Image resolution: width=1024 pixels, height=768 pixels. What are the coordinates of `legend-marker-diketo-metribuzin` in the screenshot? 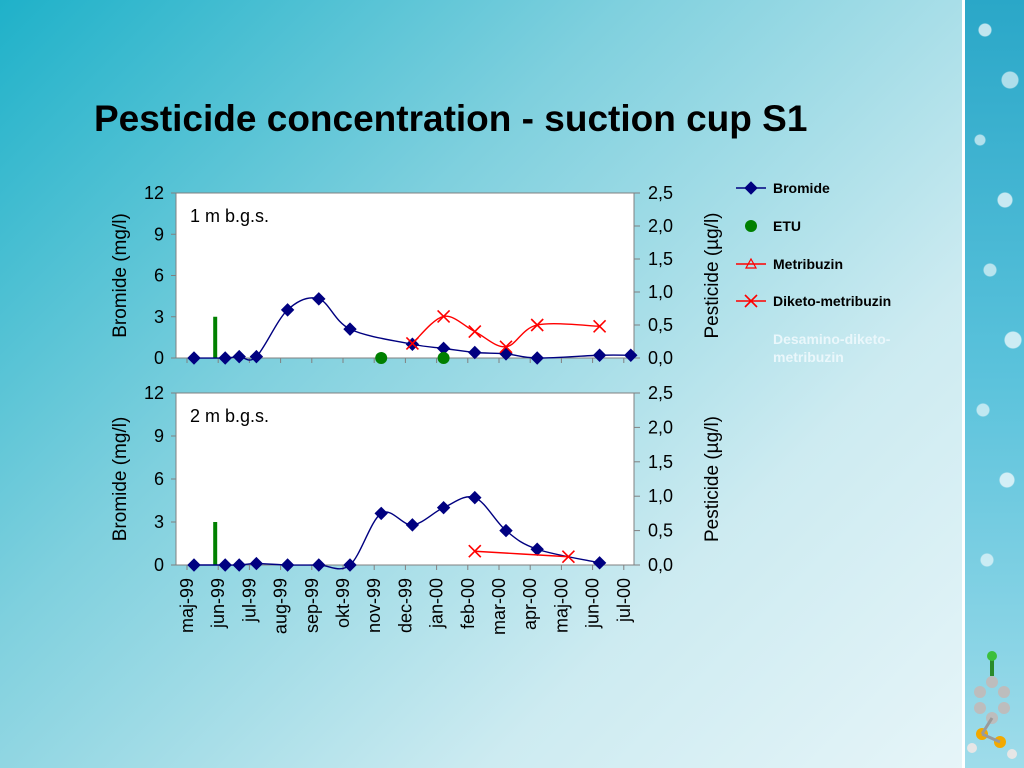 It's located at (751, 301).